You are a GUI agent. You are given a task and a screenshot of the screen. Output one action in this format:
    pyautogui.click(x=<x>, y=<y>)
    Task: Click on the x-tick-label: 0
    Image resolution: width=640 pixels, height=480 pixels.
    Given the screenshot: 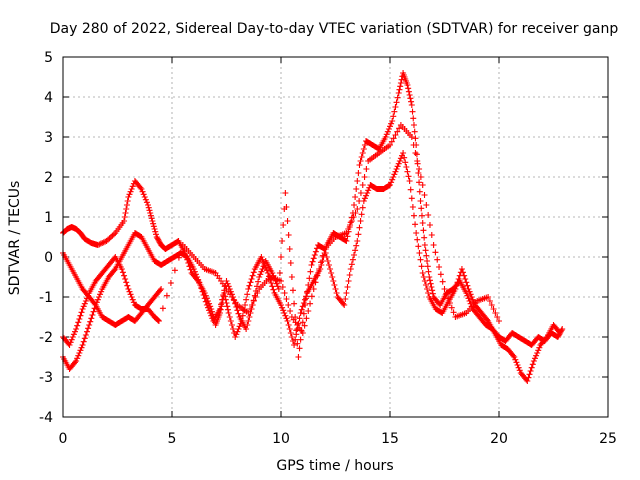 What is the action you would take?
    pyautogui.click(x=63, y=439)
    